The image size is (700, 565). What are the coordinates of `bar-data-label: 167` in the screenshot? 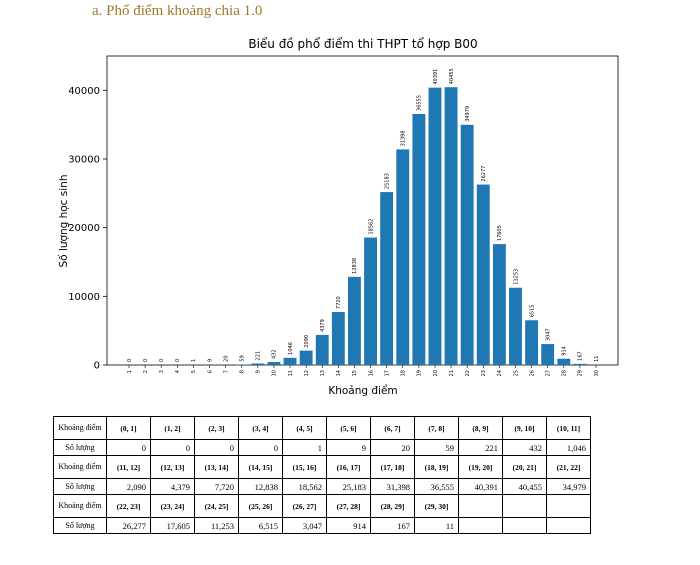 It's located at (581, 356).